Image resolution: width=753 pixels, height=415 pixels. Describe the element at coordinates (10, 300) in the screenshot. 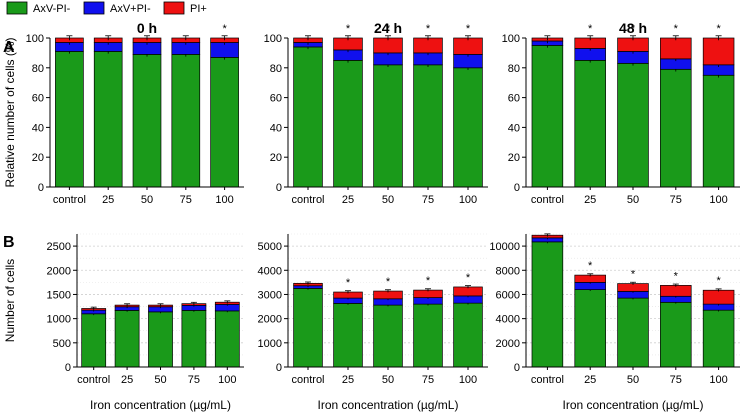

I see `y-axis-title: Number of cells` at that location.